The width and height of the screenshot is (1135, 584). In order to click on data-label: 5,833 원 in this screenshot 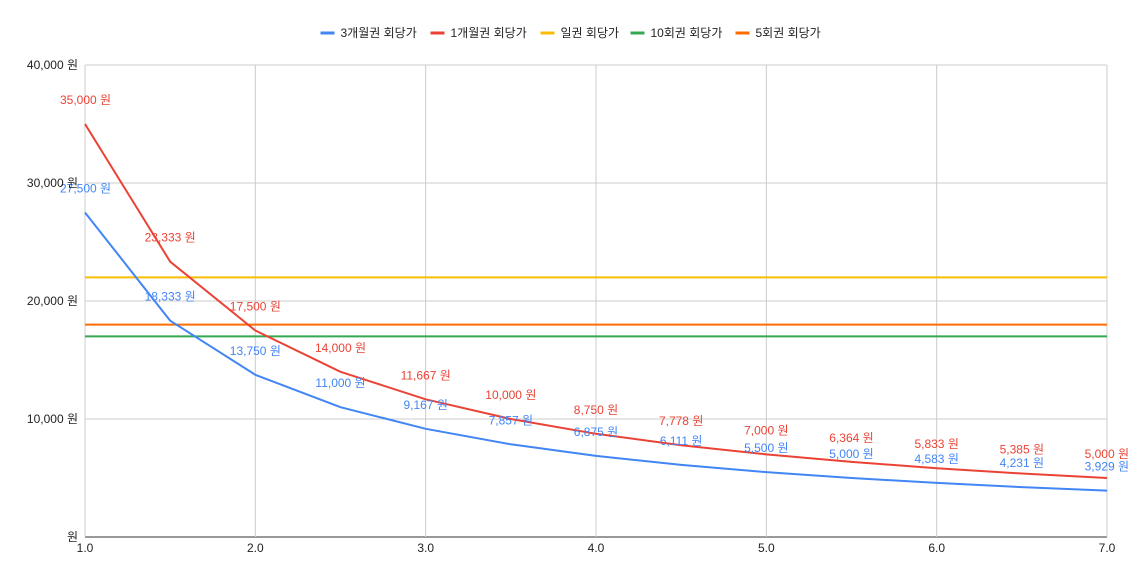, I will do `click(936, 444)`.